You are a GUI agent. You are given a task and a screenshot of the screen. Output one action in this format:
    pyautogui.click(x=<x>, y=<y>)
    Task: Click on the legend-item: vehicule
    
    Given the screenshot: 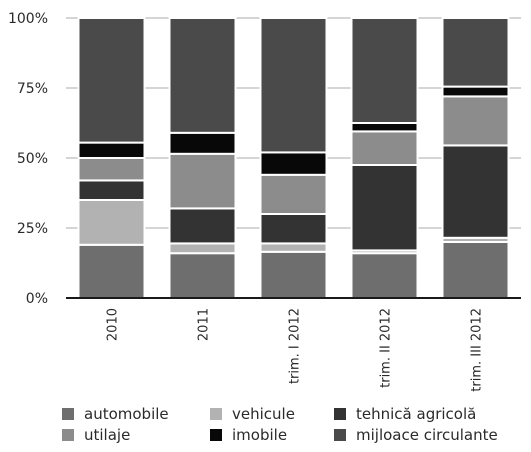 What is the action you would take?
    pyautogui.click(x=252, y=414)
    